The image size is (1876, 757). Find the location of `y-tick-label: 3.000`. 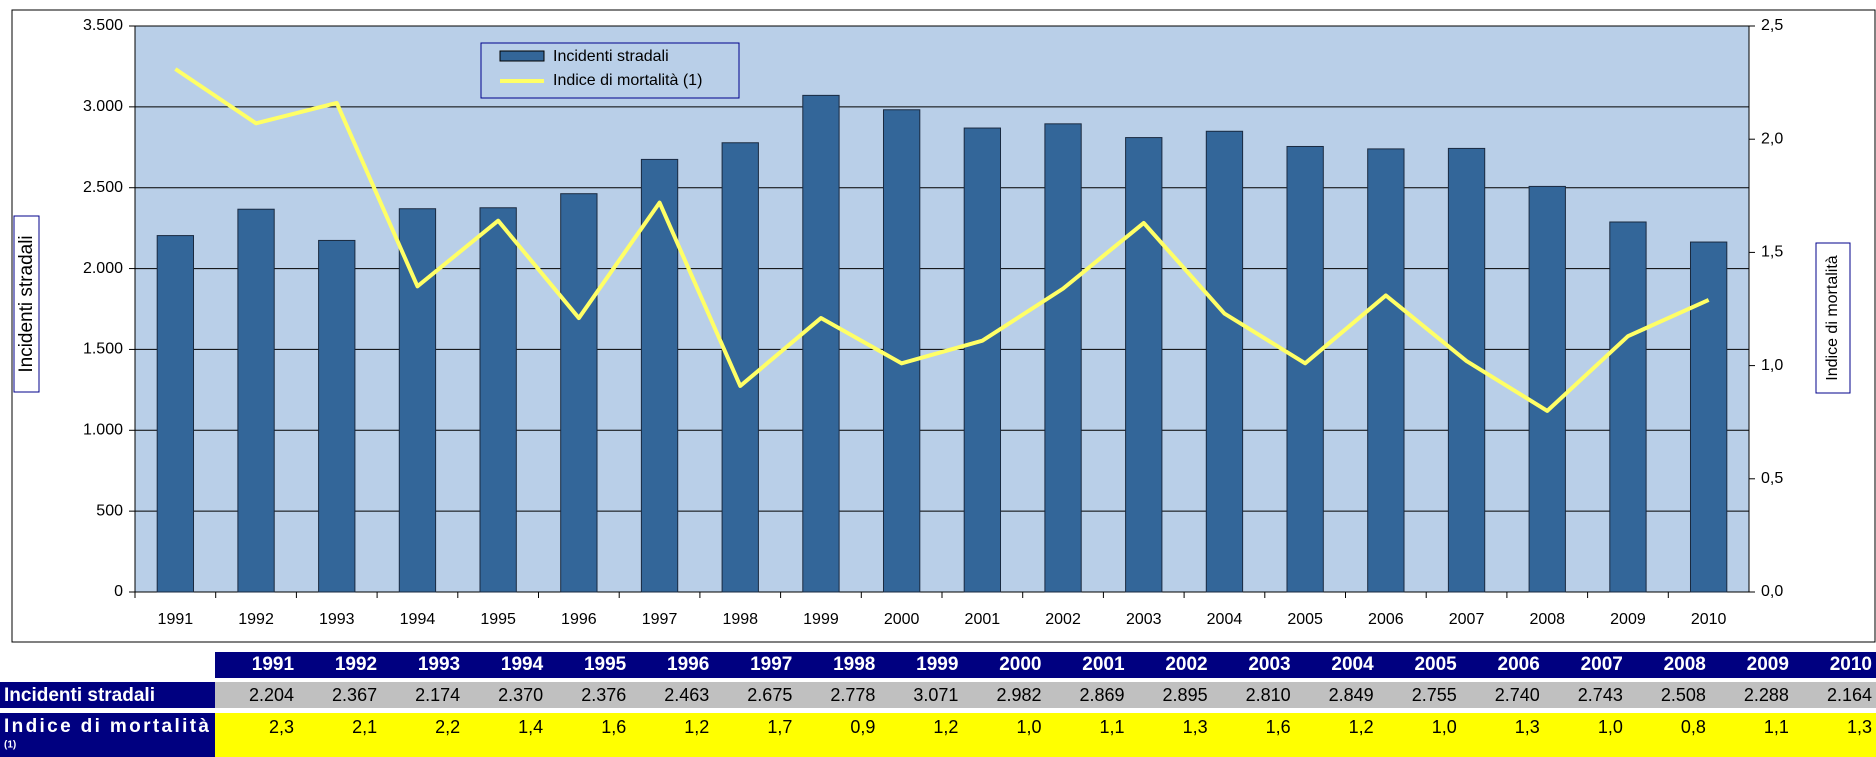

y-tick-label: 3.000 is located at coordinates (103, 106).